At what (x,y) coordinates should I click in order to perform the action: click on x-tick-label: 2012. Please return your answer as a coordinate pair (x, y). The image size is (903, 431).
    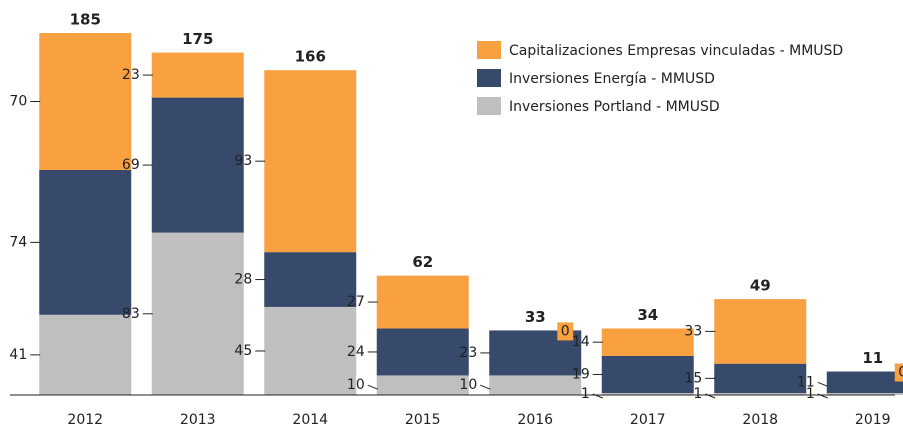
    Looking at the image, I should click on (85, 420).